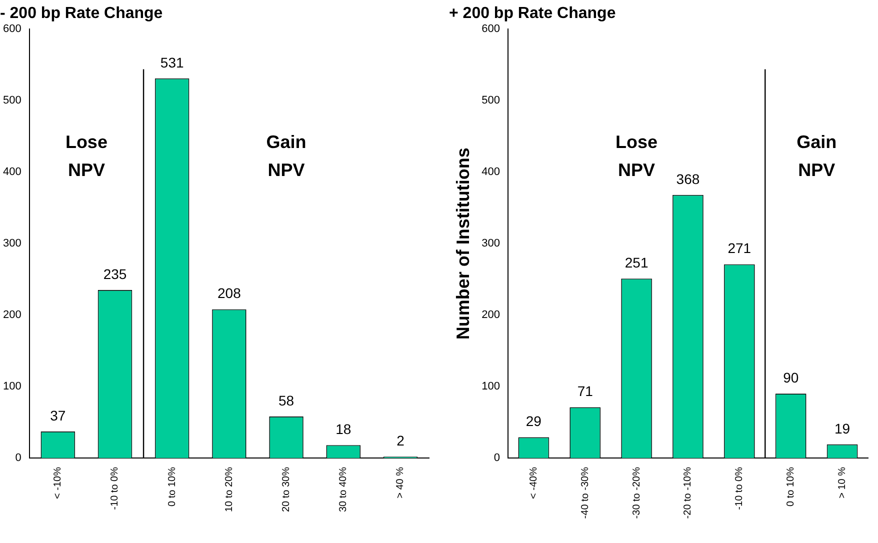  I want to click on data-label: 71, so click(585, 391).